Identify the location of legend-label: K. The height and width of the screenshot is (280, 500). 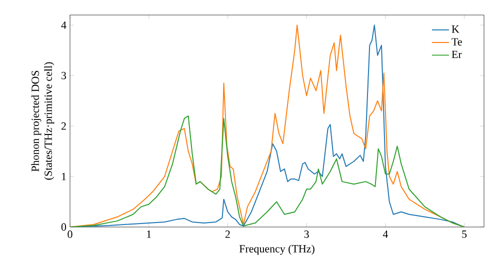
(456, 29).